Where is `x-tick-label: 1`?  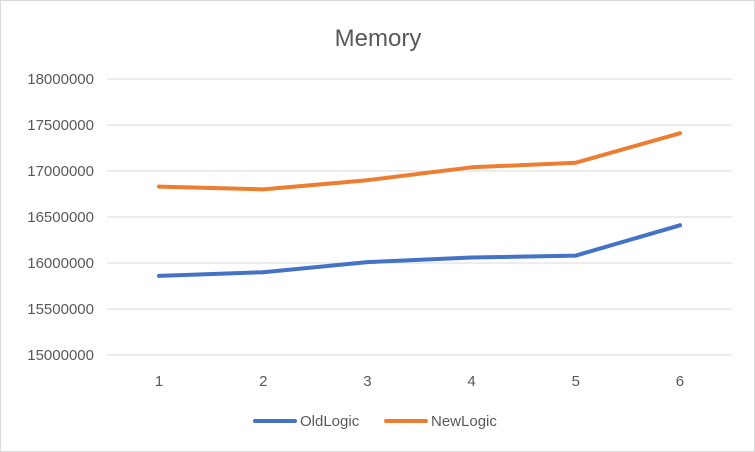
x-tick-label: 1 is located at coordinates (159, 381).